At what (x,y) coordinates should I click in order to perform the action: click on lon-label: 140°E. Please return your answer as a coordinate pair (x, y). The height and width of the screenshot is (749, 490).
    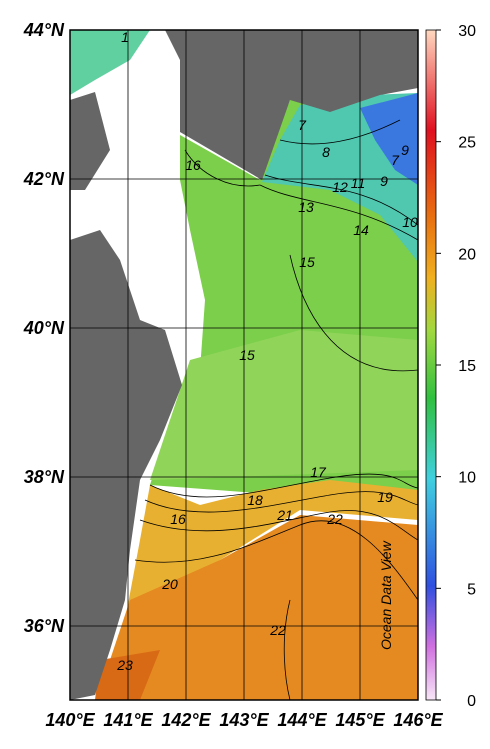
    Looking at the image, I should click on (70, 720).